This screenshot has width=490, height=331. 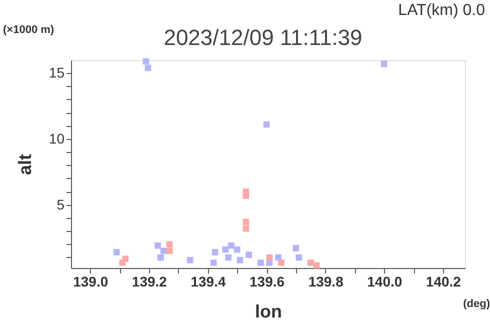 What do you see at coordinates (56, 72) in the screenshot?
I see `y-tick-label: 15` at bounding box center [56, 72].